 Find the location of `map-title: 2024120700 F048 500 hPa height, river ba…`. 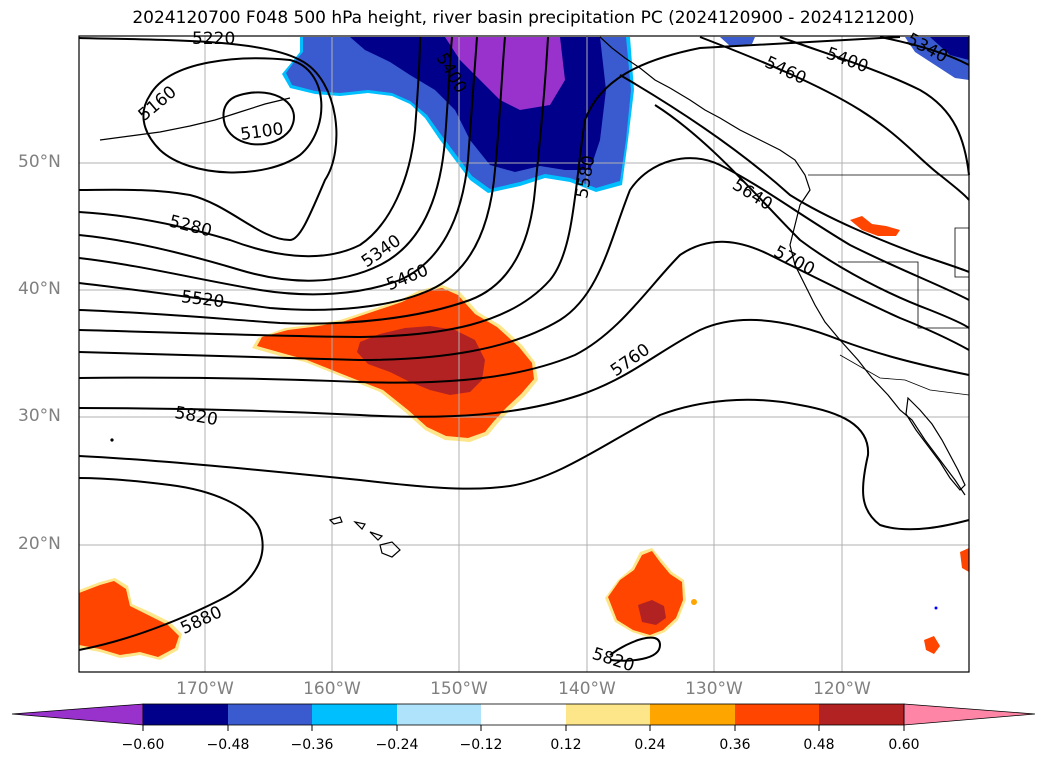

map-title: 2024120700 F048 500 hPa height, river ba… is located at coordinates (523, 18).